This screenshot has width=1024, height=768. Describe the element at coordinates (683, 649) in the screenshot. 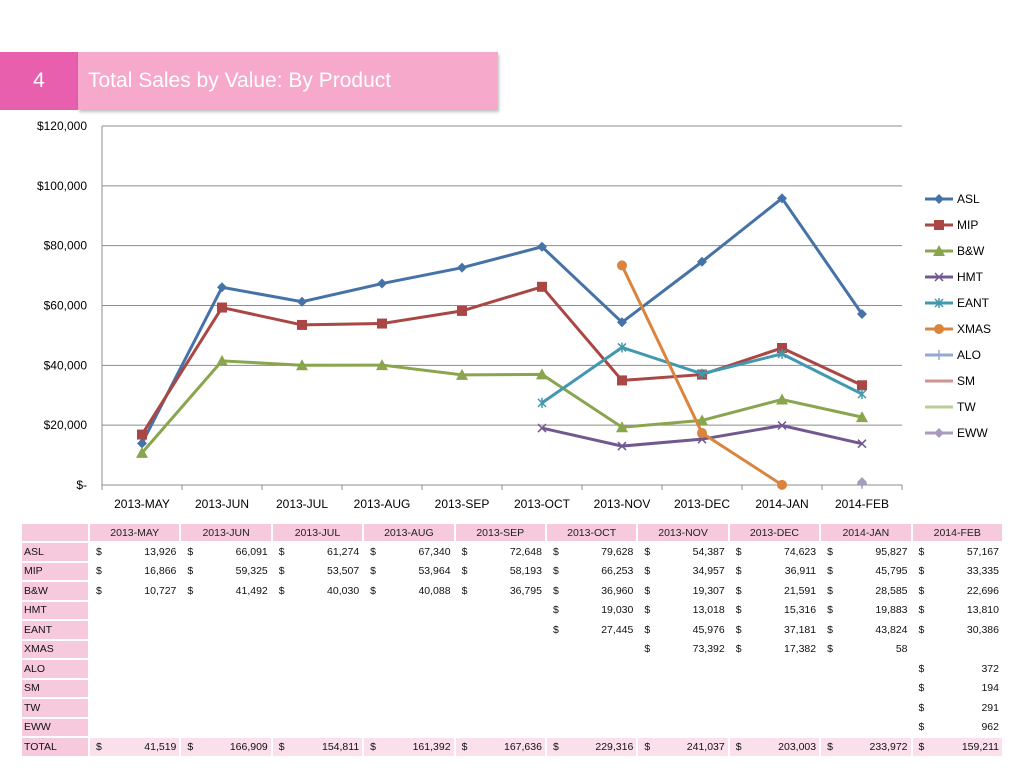

I see `table-cell: $73,392` at that location.